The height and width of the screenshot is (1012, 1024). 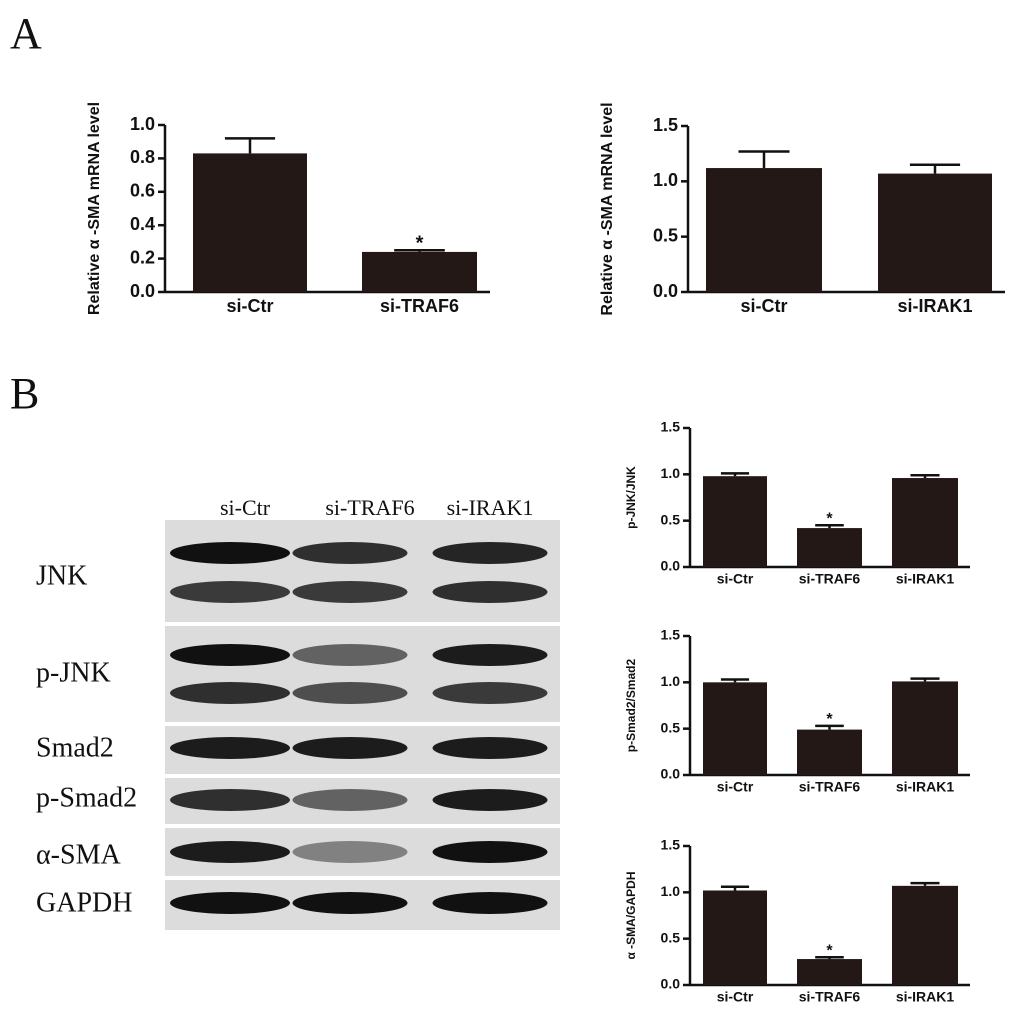 What do you see at coordinates (631, 915) in the screenshot?
I see `y-axis-label: α -SMA/GAPDH` at bounding box center [631, 915].